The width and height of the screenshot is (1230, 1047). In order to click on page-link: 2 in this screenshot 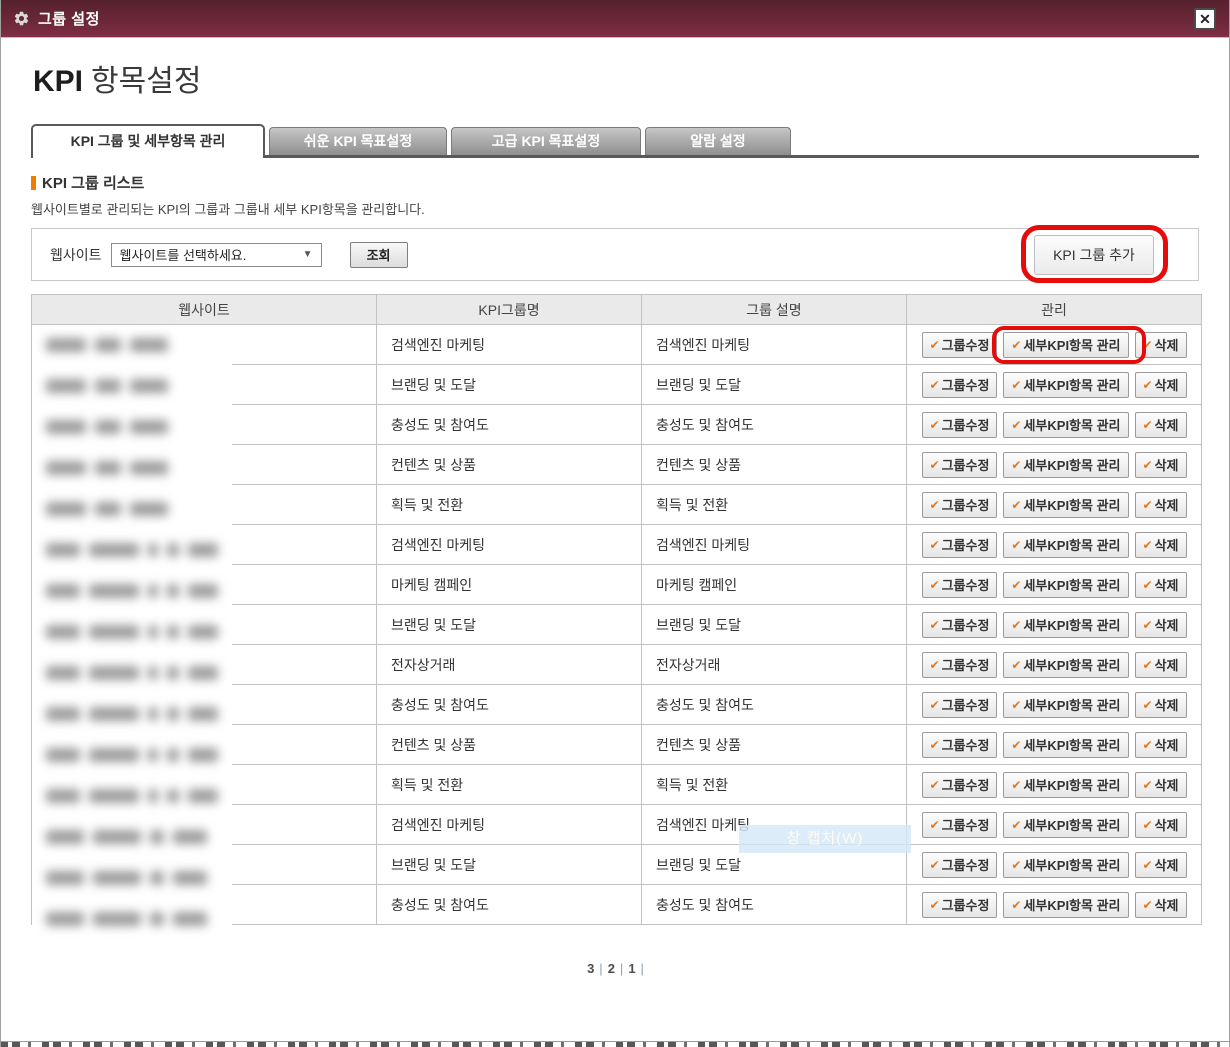, I will do `click(611, 968)`.